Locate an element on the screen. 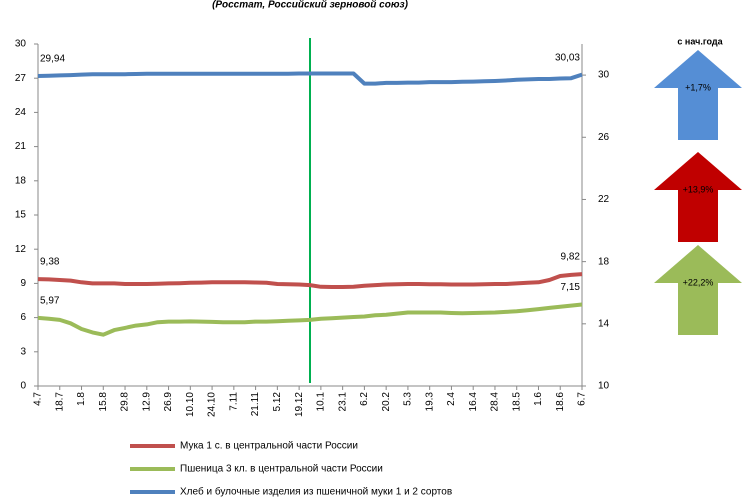 The image size is (742, 497). y-tick-label: 3 is located at coordinates (23, 351).